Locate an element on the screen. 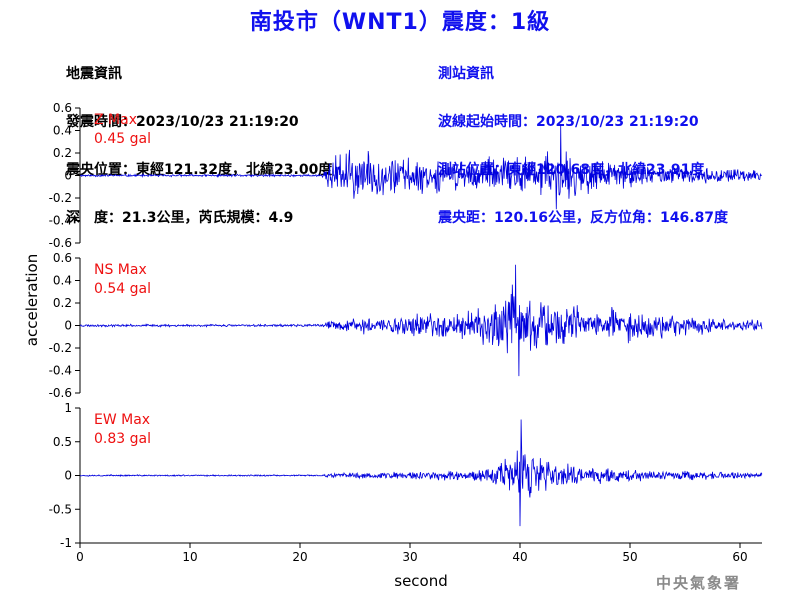 This screenshot has height=600, width=800. max-label-ns: NS Max is located at coordinates (120, 270).